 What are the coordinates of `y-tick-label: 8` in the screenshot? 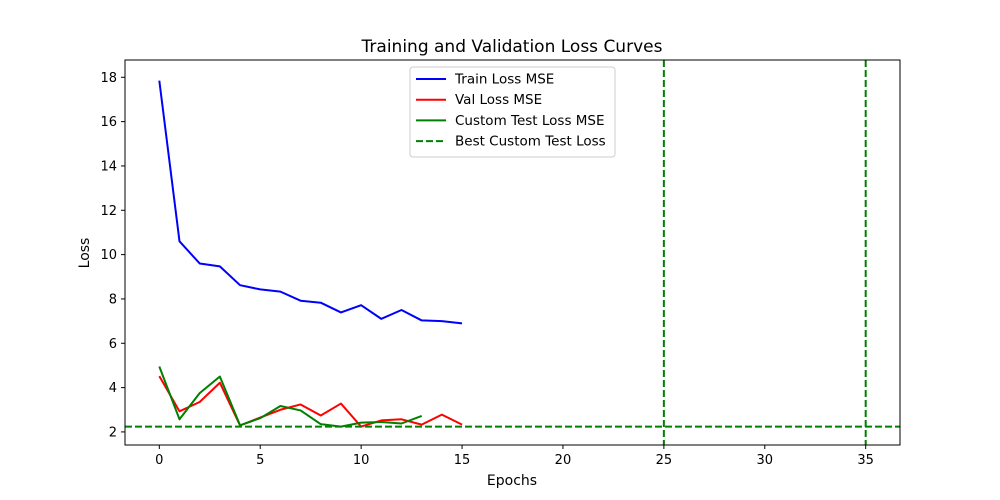 It's located at (113, 299).